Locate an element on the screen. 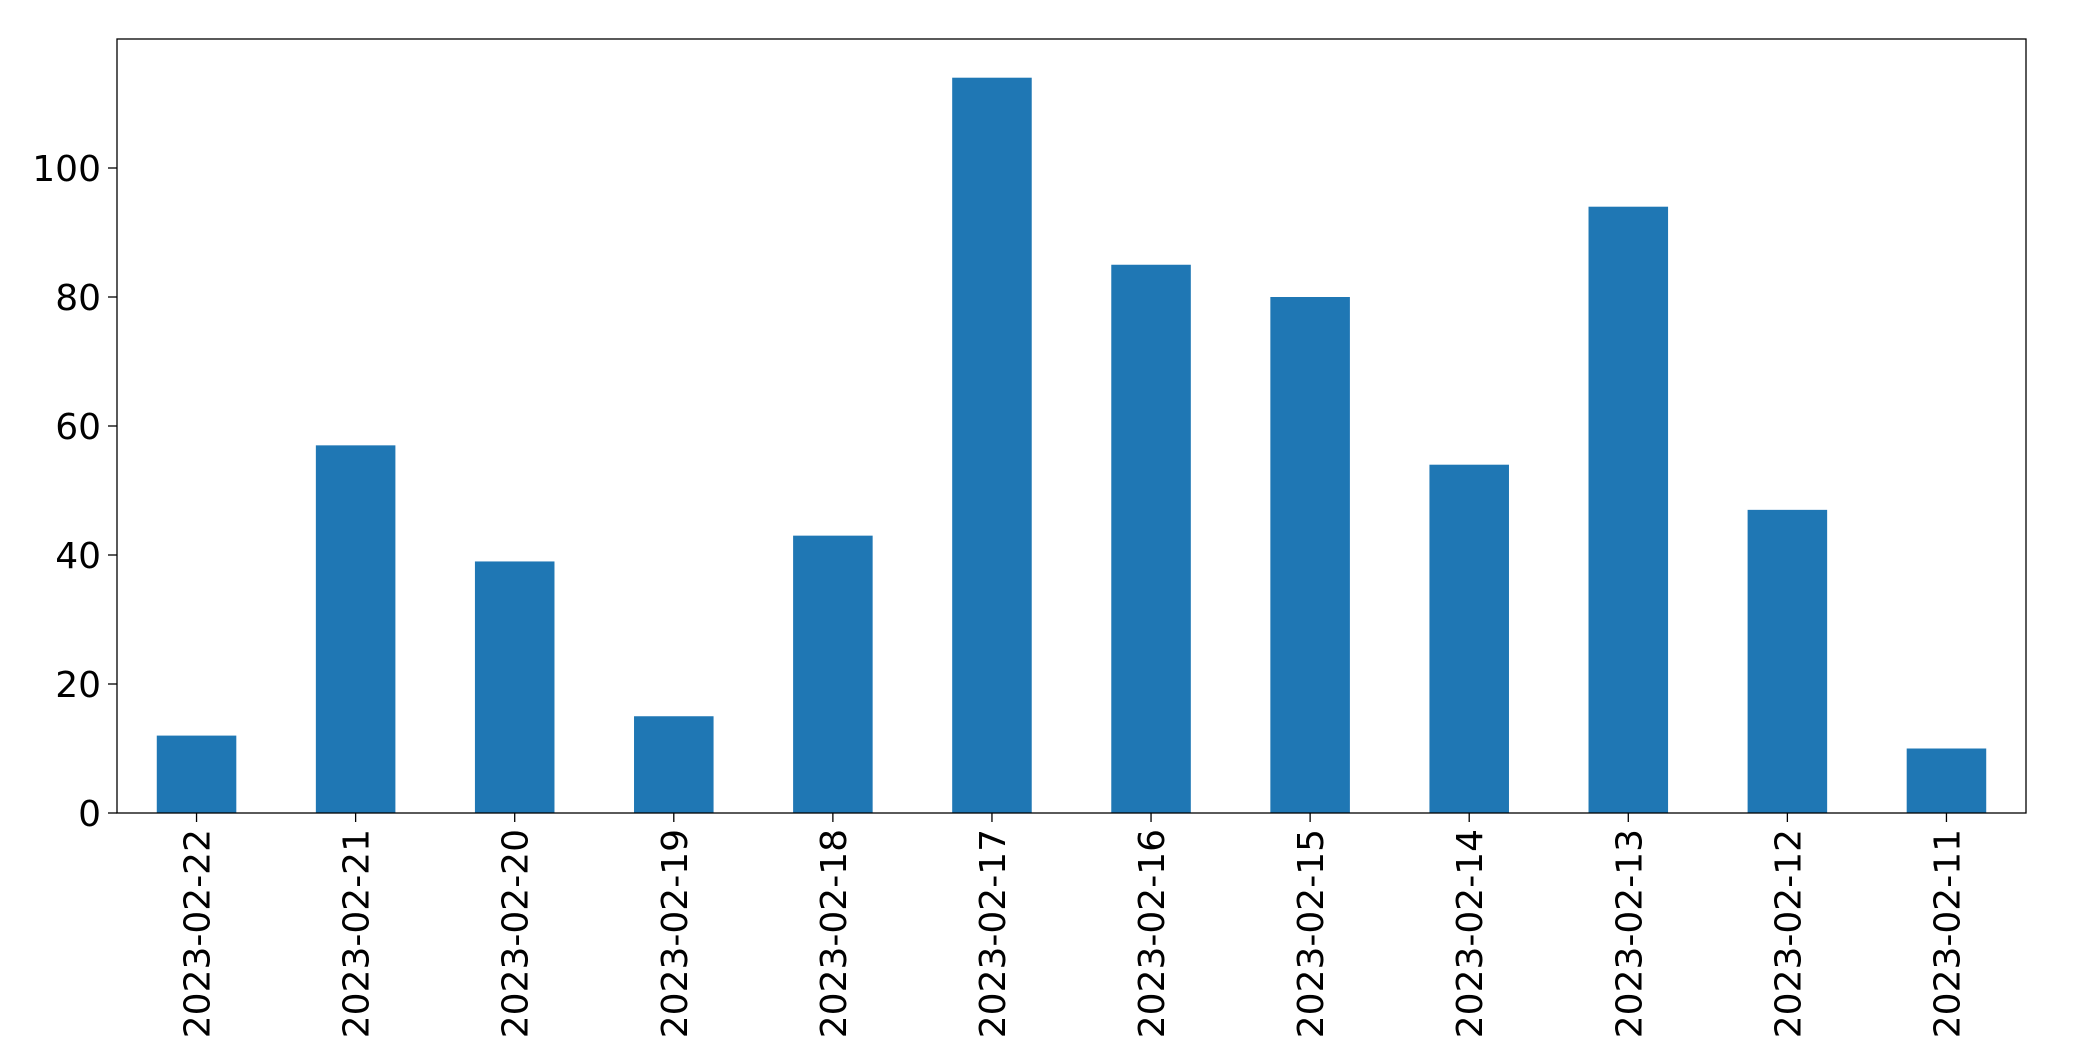  x-tick-label: 2023-02-11 is located at coordinates (1947, 933).